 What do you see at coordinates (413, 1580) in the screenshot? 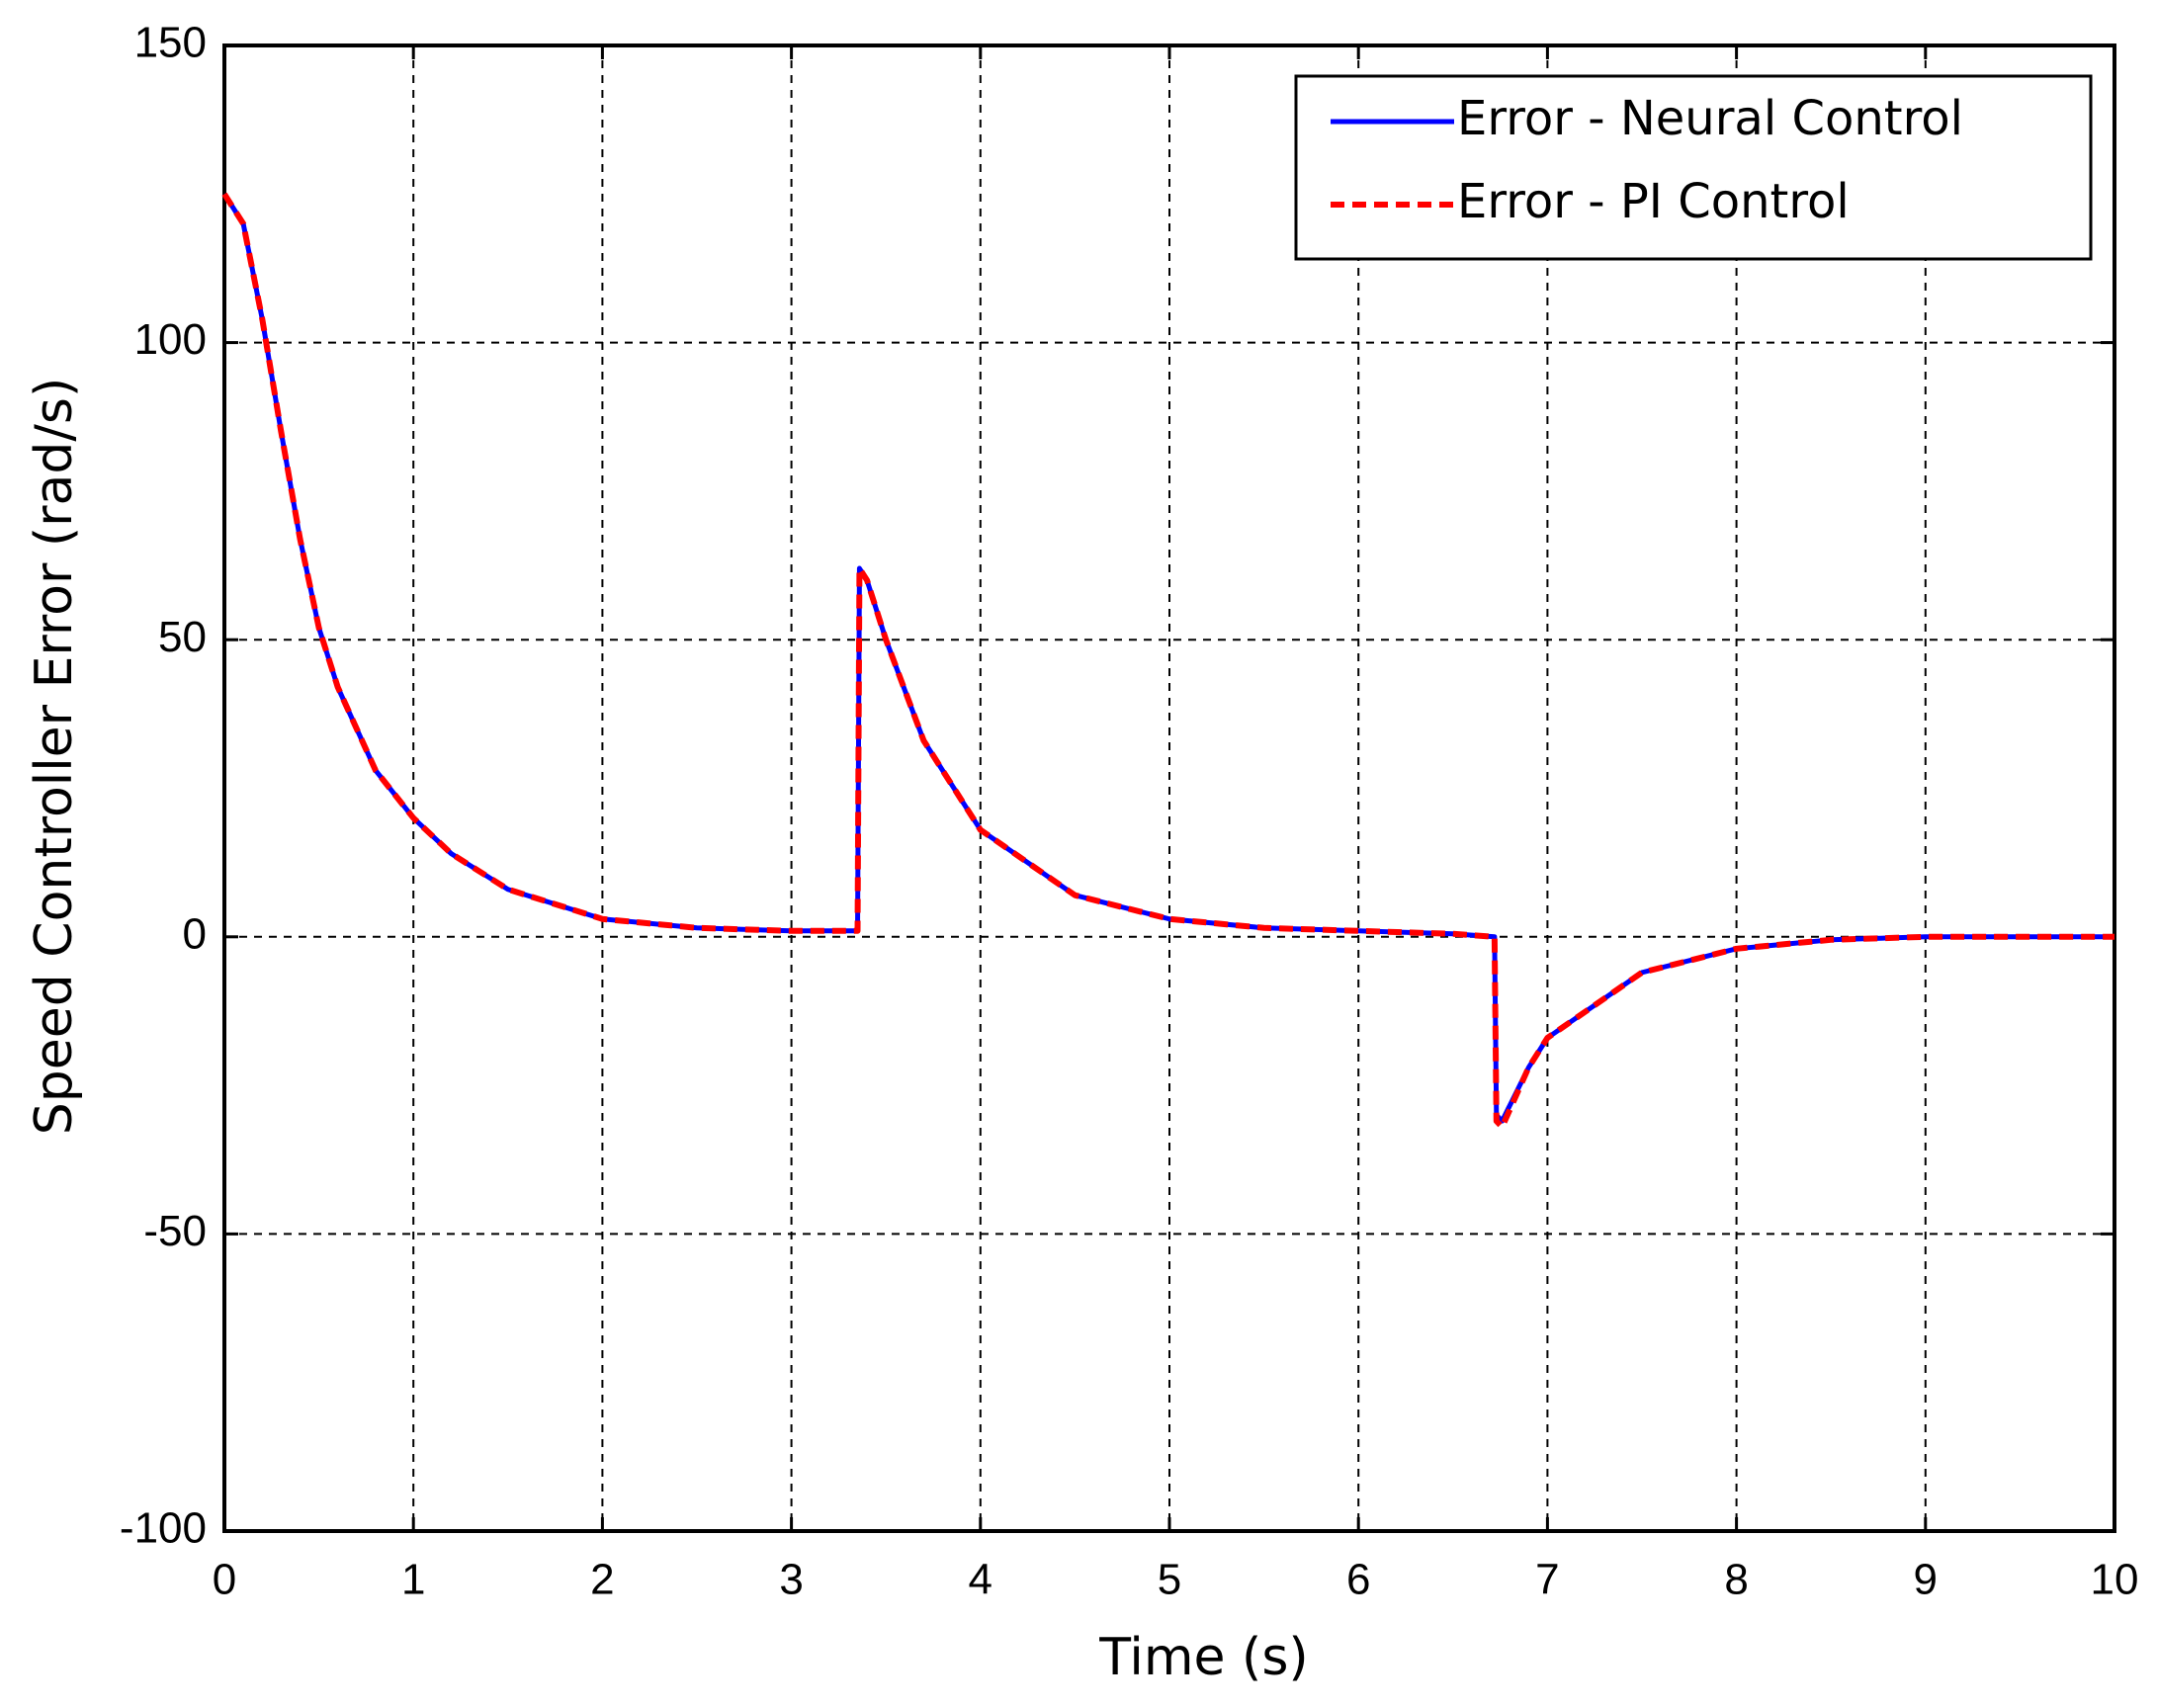
I see `x-tick-label: 1` at bounding box center [413, 1580].